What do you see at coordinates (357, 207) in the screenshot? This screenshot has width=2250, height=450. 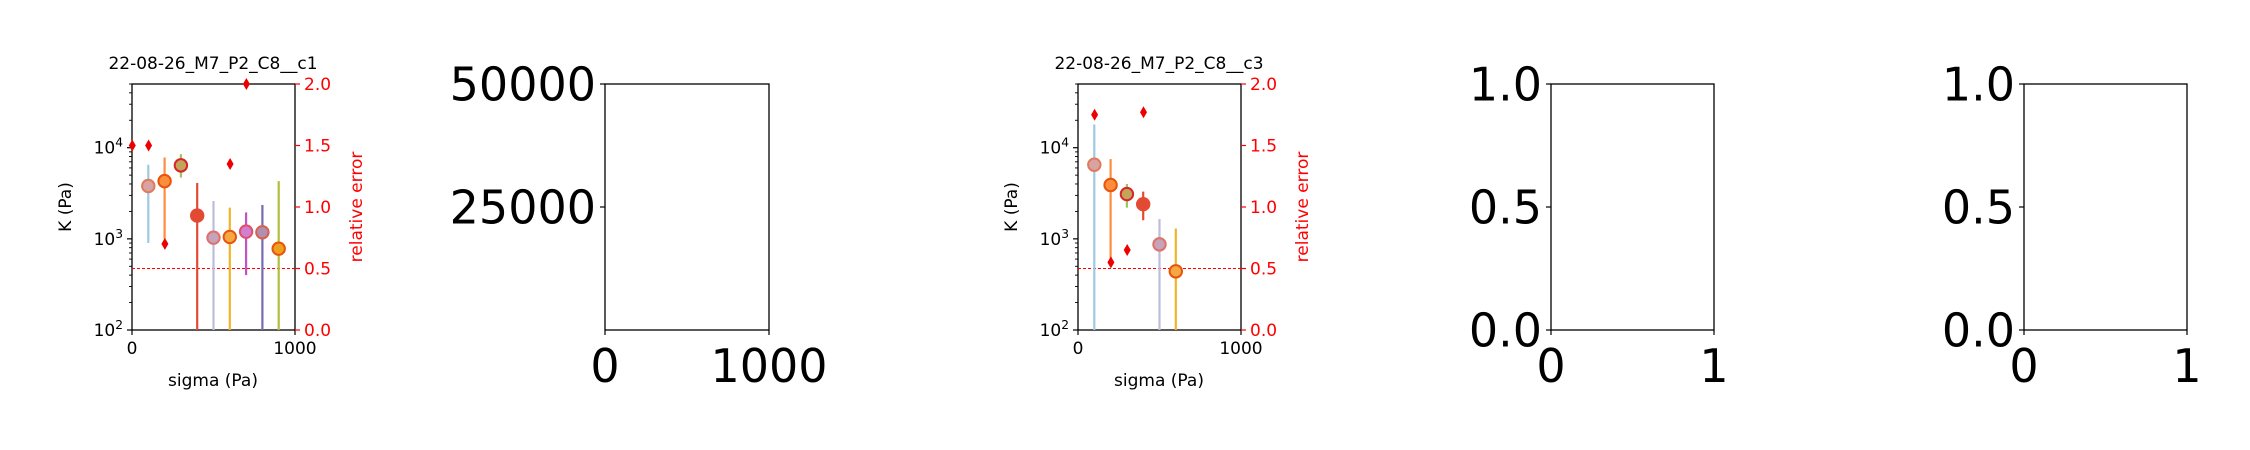 I see `panel-1-y2label: relative error` at bounding box center [357, 207].